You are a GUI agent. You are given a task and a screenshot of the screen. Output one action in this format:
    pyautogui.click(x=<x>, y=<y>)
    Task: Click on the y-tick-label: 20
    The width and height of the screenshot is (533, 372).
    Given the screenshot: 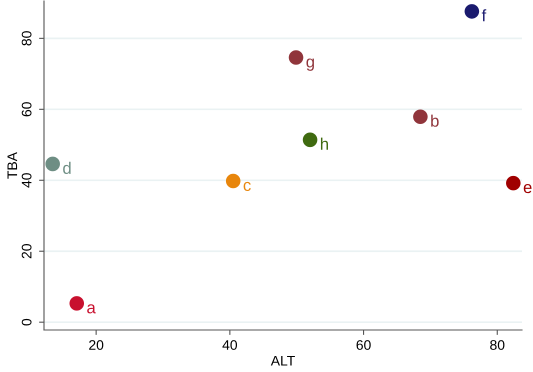 What is the action you would take?
    pyautogui.click(x=27, y=251)
    